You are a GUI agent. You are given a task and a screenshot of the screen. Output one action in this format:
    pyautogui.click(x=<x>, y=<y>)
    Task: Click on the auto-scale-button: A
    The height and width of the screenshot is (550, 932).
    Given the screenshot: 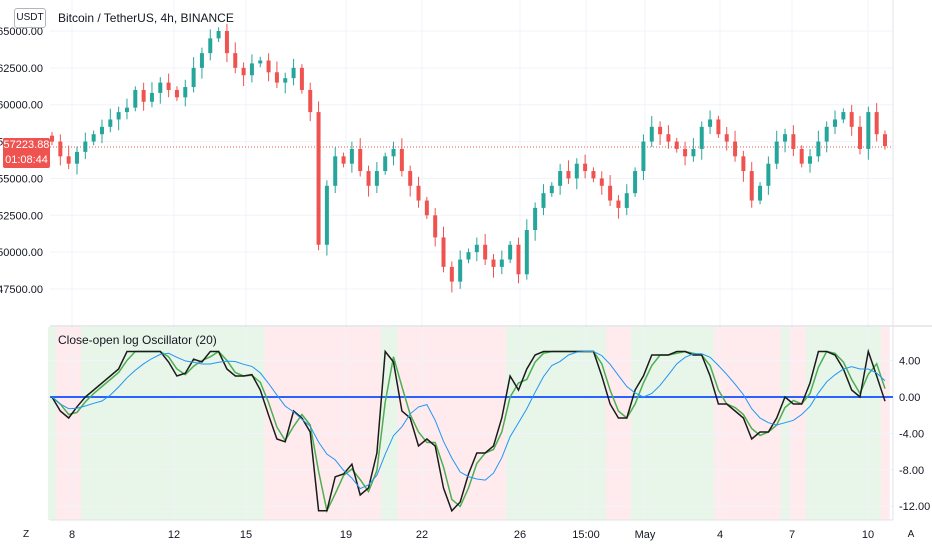 What is the action you would take?
    pyautogui.click(x=911, y=534)
    